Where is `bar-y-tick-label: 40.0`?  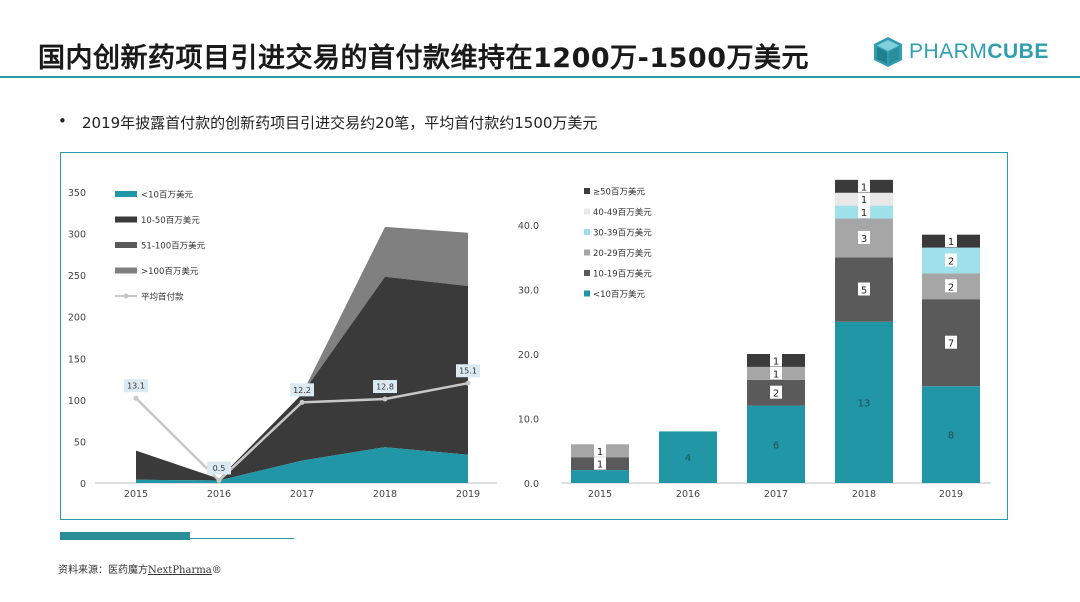
bar-y-tick-label: 40.0 is located at coordinates (528, 226).